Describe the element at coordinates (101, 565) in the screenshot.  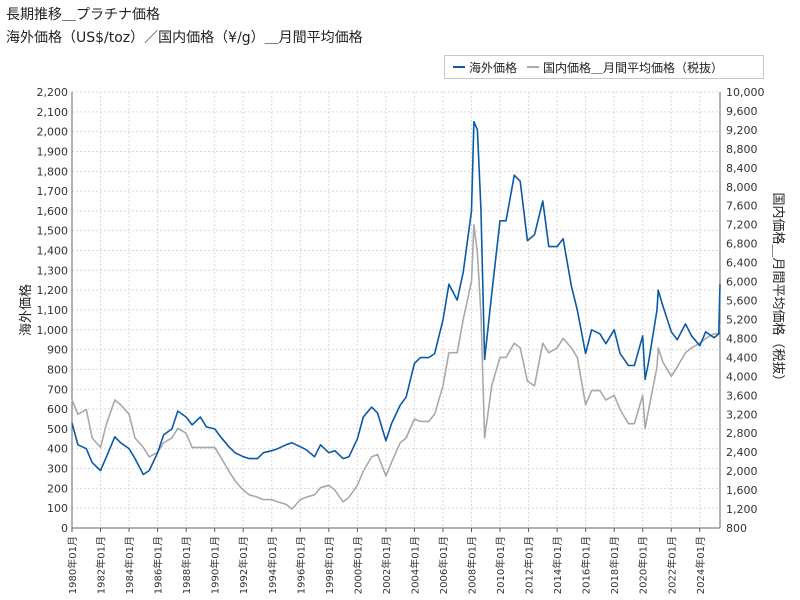
I see `x-axis-tick-label: 1982年01月` at that location.